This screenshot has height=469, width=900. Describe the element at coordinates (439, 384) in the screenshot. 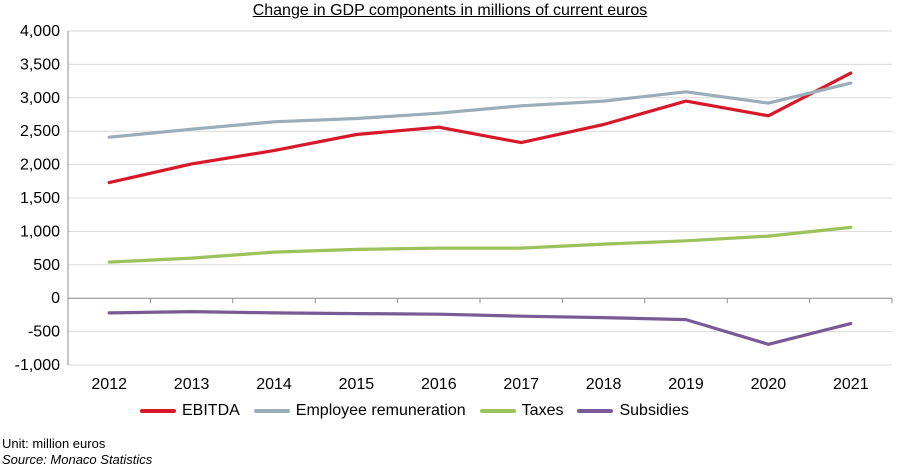

I see `x-tick-label: 2016` at that location.